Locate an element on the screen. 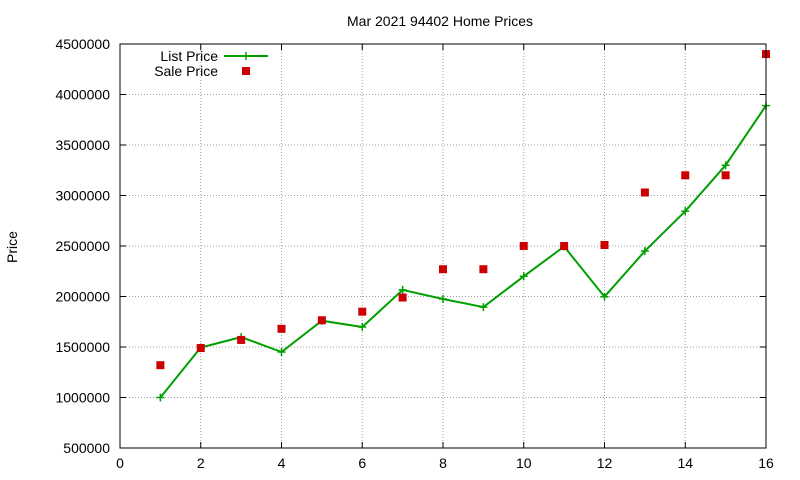  y-tick-label: 4500000 is located at coordinates (82, 44).